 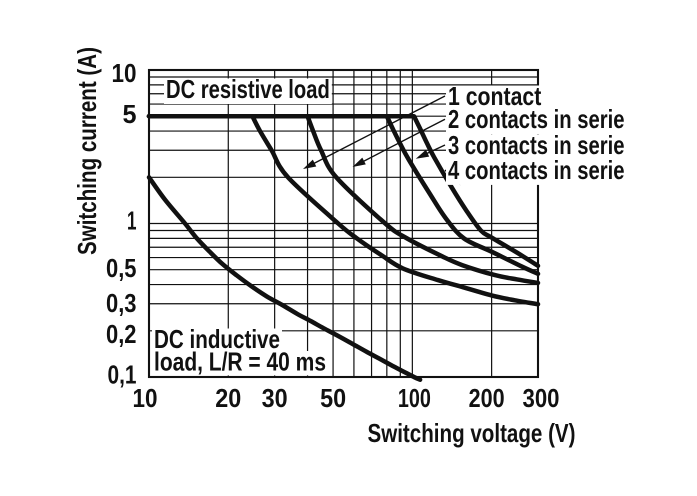 What do you see at coordinates (132, 220) in the screenshot?
I see `y-tick-label-1: 1` at bounding box center [132, 220].